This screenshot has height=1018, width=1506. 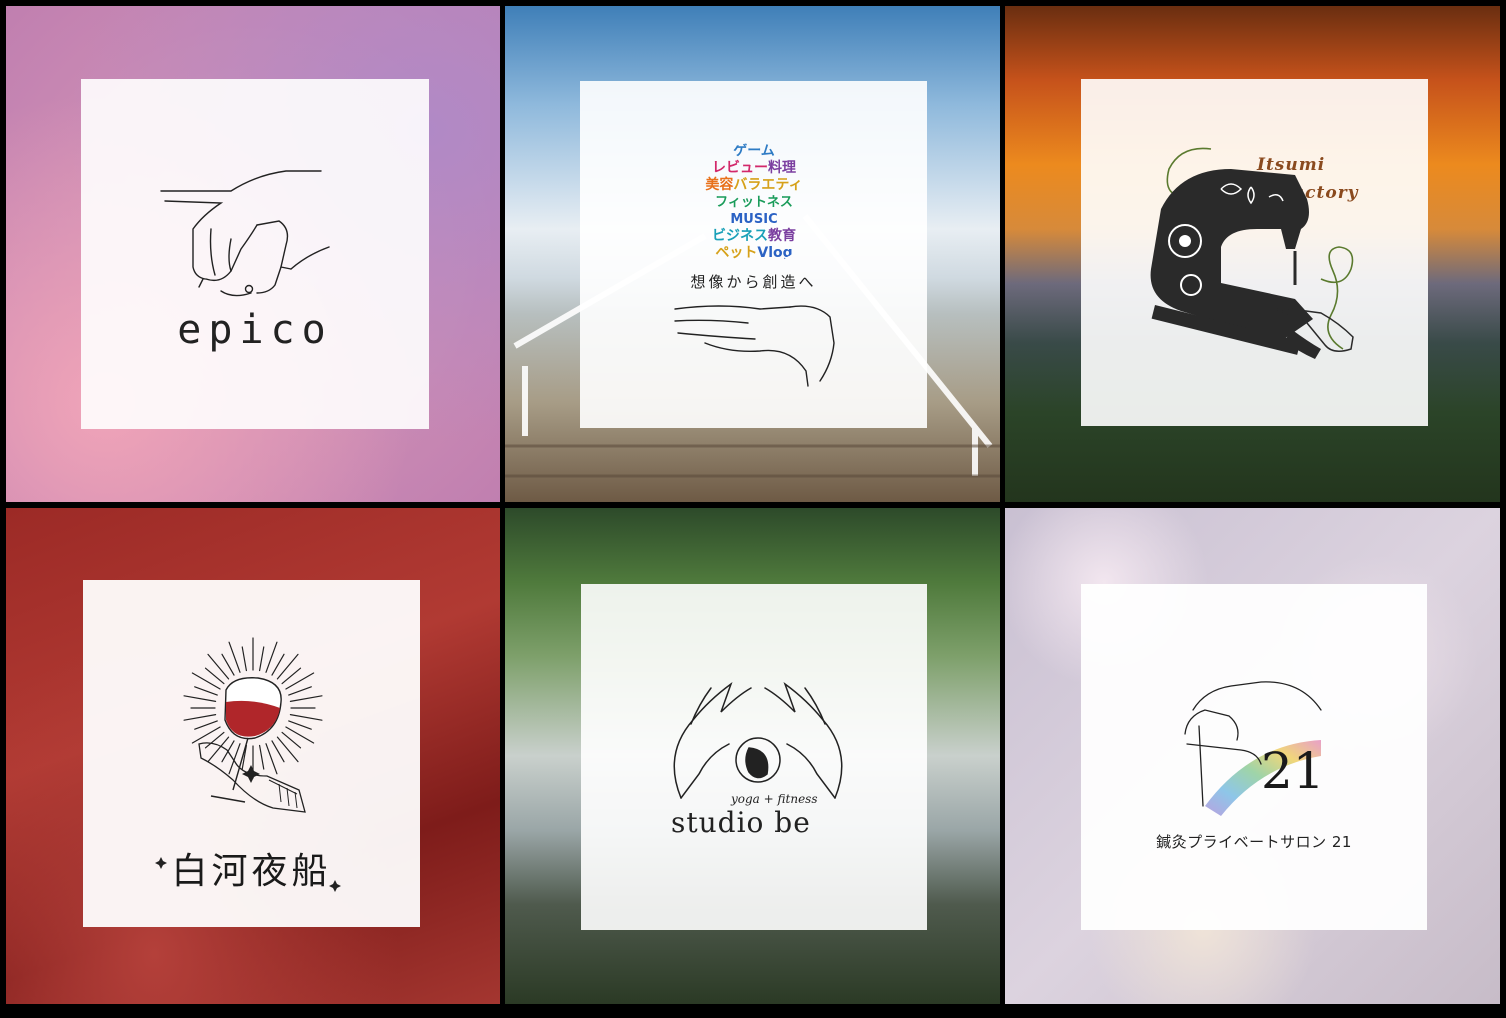 I want to click on word-music: MUSIC, so click(x=754, y=219).